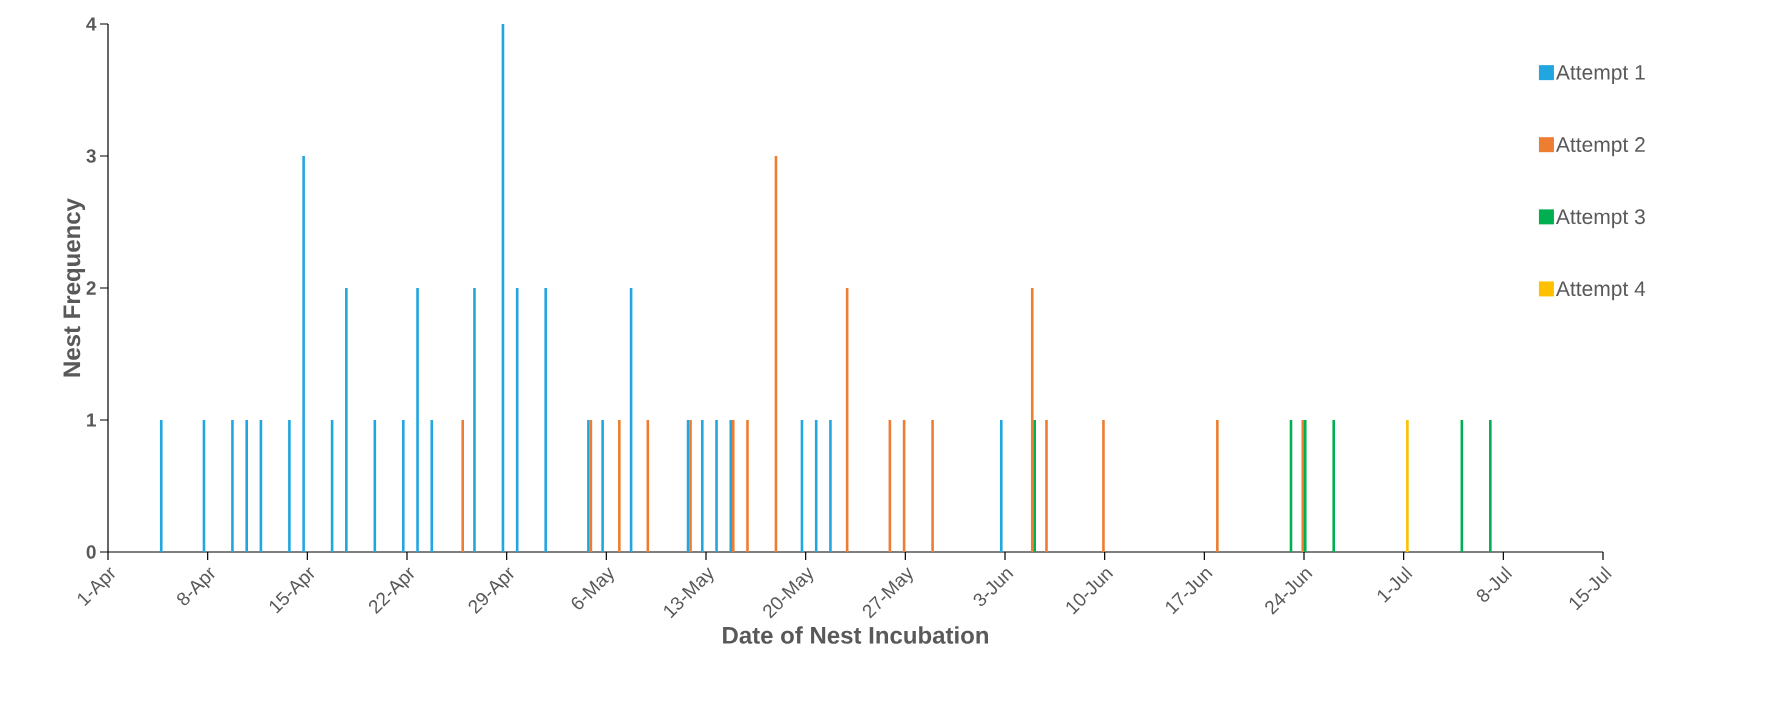 This screenshot has width=1765, height=718. I want to click on y-tick-label: 0, so click(91, 552).